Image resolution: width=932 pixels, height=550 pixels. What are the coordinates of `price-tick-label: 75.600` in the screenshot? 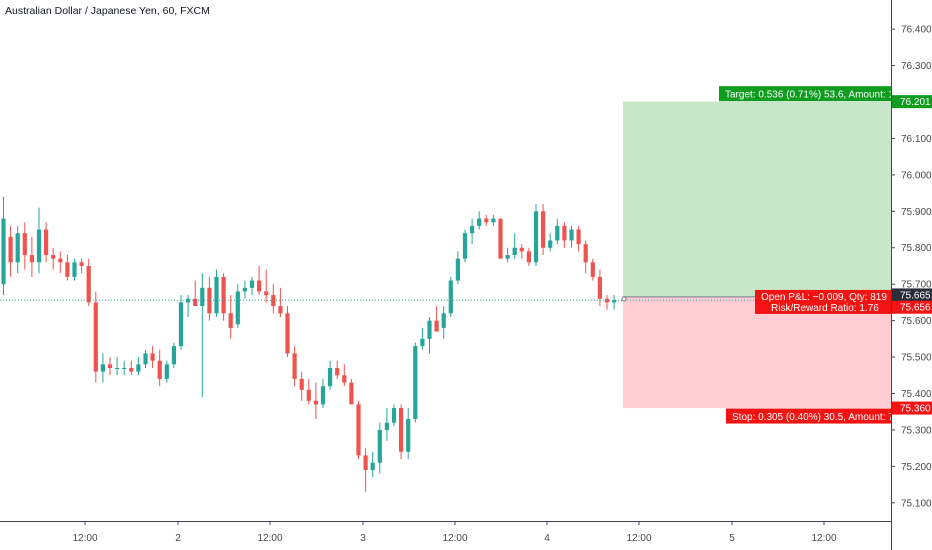 It's located at (916, 321).